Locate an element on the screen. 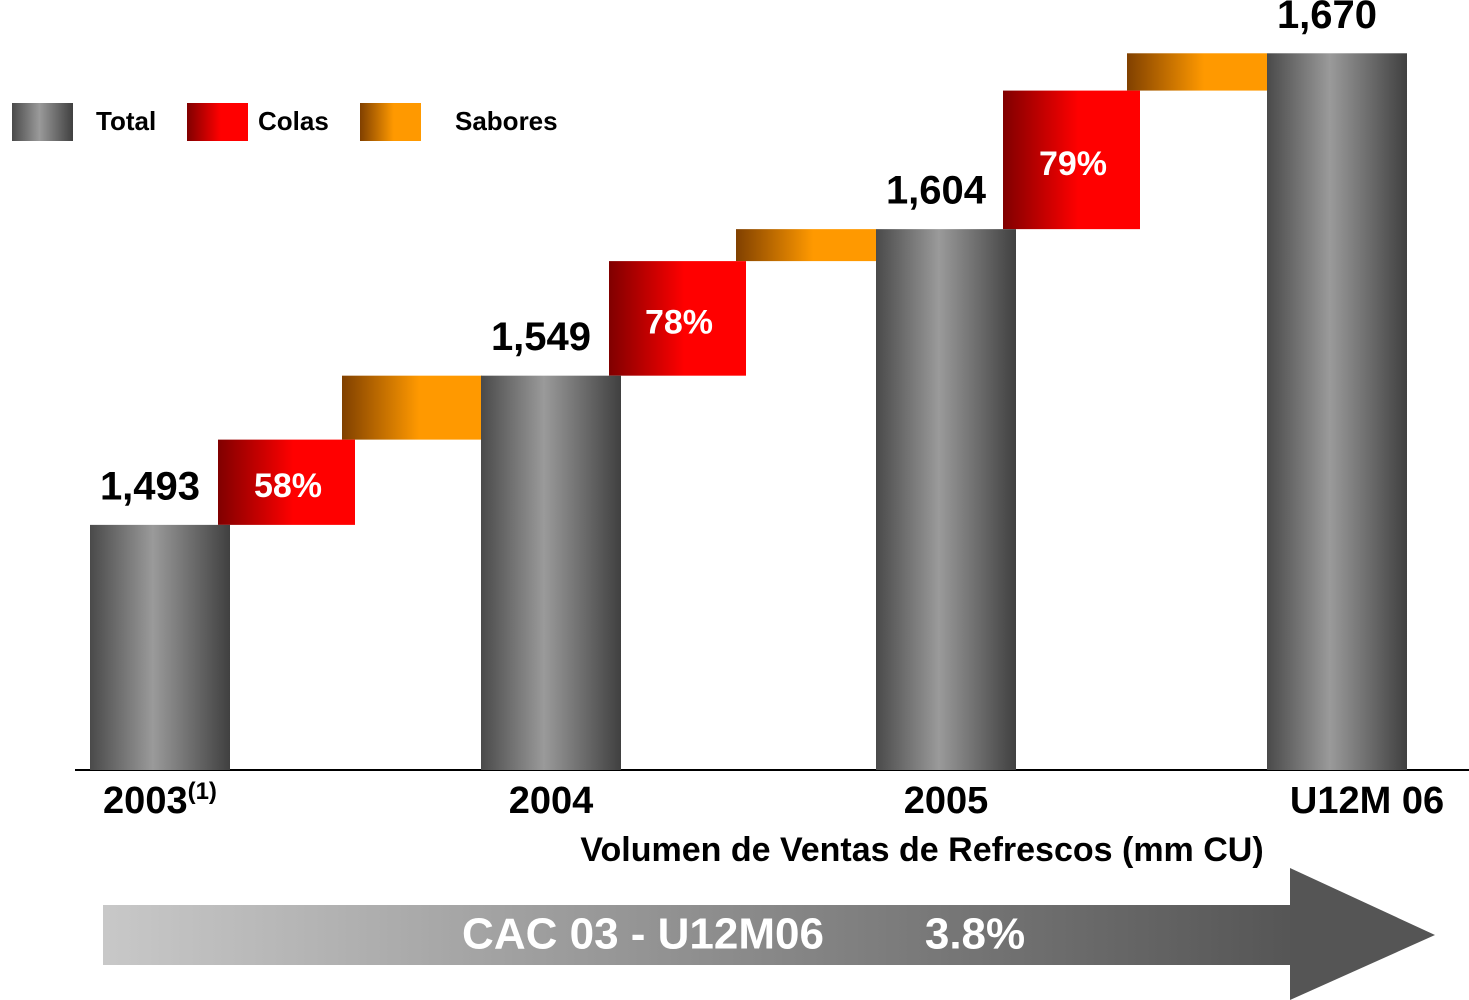 The image size is (1469, 1000). cagr-value: 3.8% is located at coordinates (975, 934).